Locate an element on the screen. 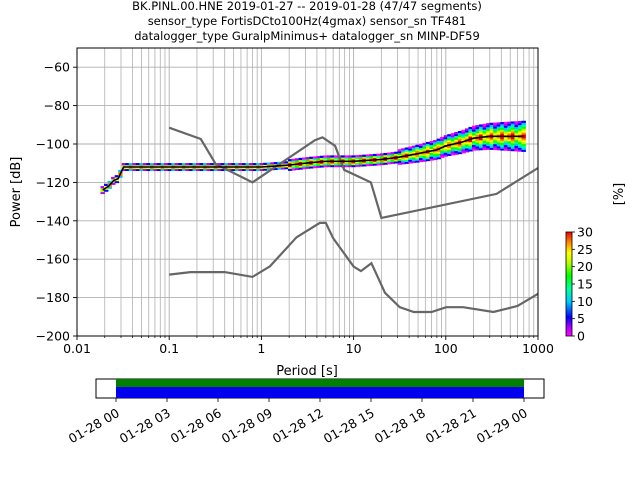  x-tick-label: 10 is located at coordinates (354, 348).